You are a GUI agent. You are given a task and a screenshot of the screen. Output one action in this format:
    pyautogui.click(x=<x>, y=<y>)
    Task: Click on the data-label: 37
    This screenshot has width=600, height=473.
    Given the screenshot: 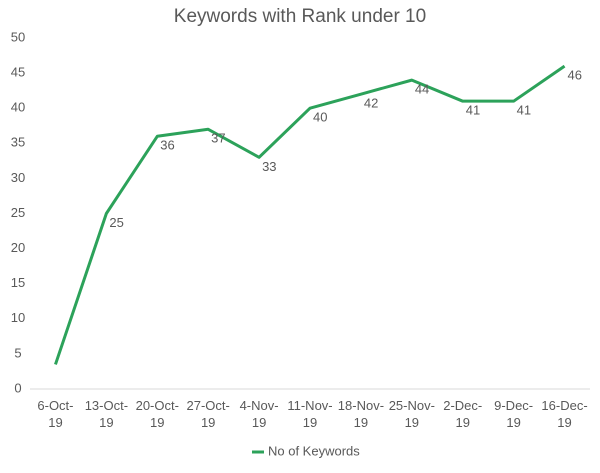 What is the action you would take?
    pyautogui.click(x=218, y=138)
    